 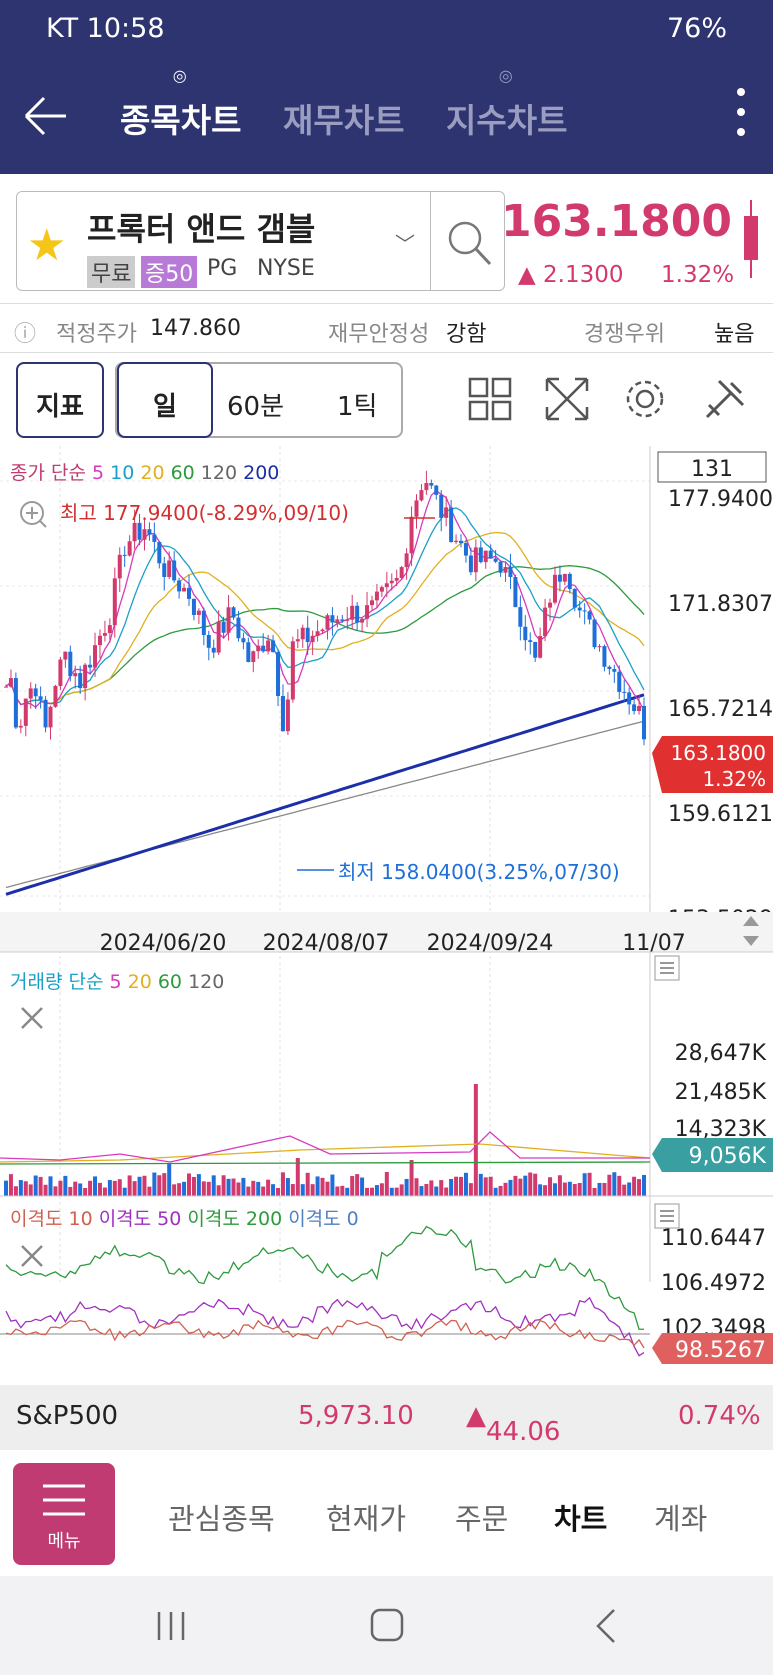 I want to click on close-icon, so click(x=32, y=1018).